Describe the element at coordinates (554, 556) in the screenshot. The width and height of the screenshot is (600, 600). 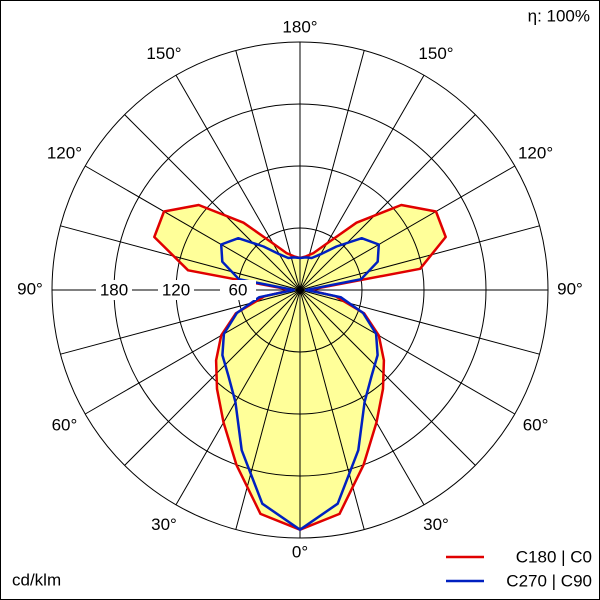
I see `legend-label: C180 | C0` at that location.